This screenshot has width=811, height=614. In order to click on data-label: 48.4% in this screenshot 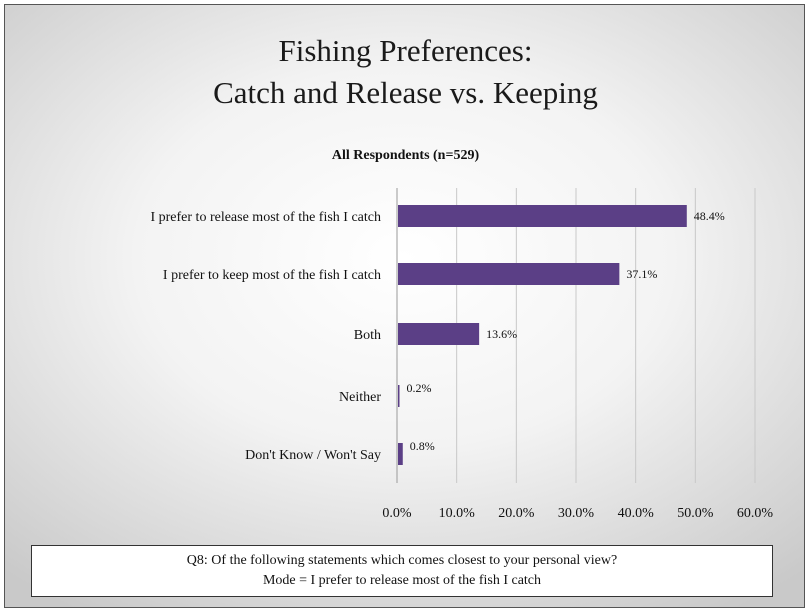, I will do `click(709, 216)`.